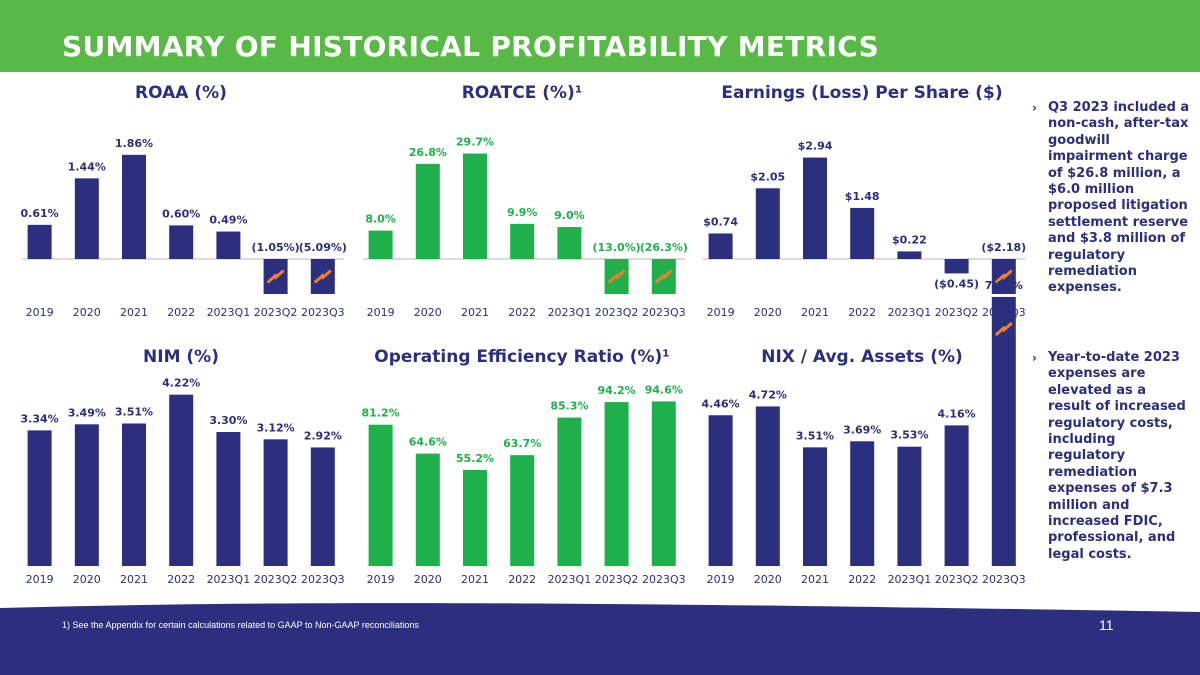  Describe the element at coordinates (617, 390) in the screenshot. I see `data-label: 94.2%` at that location.